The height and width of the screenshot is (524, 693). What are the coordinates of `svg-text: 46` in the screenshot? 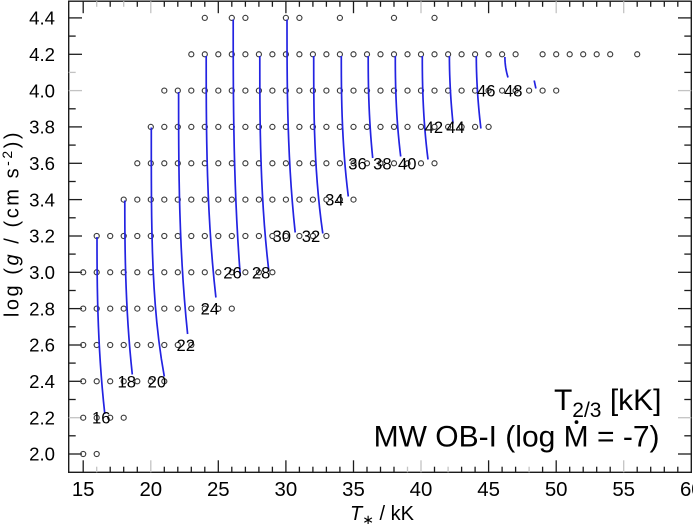 It's located at (486, 91).